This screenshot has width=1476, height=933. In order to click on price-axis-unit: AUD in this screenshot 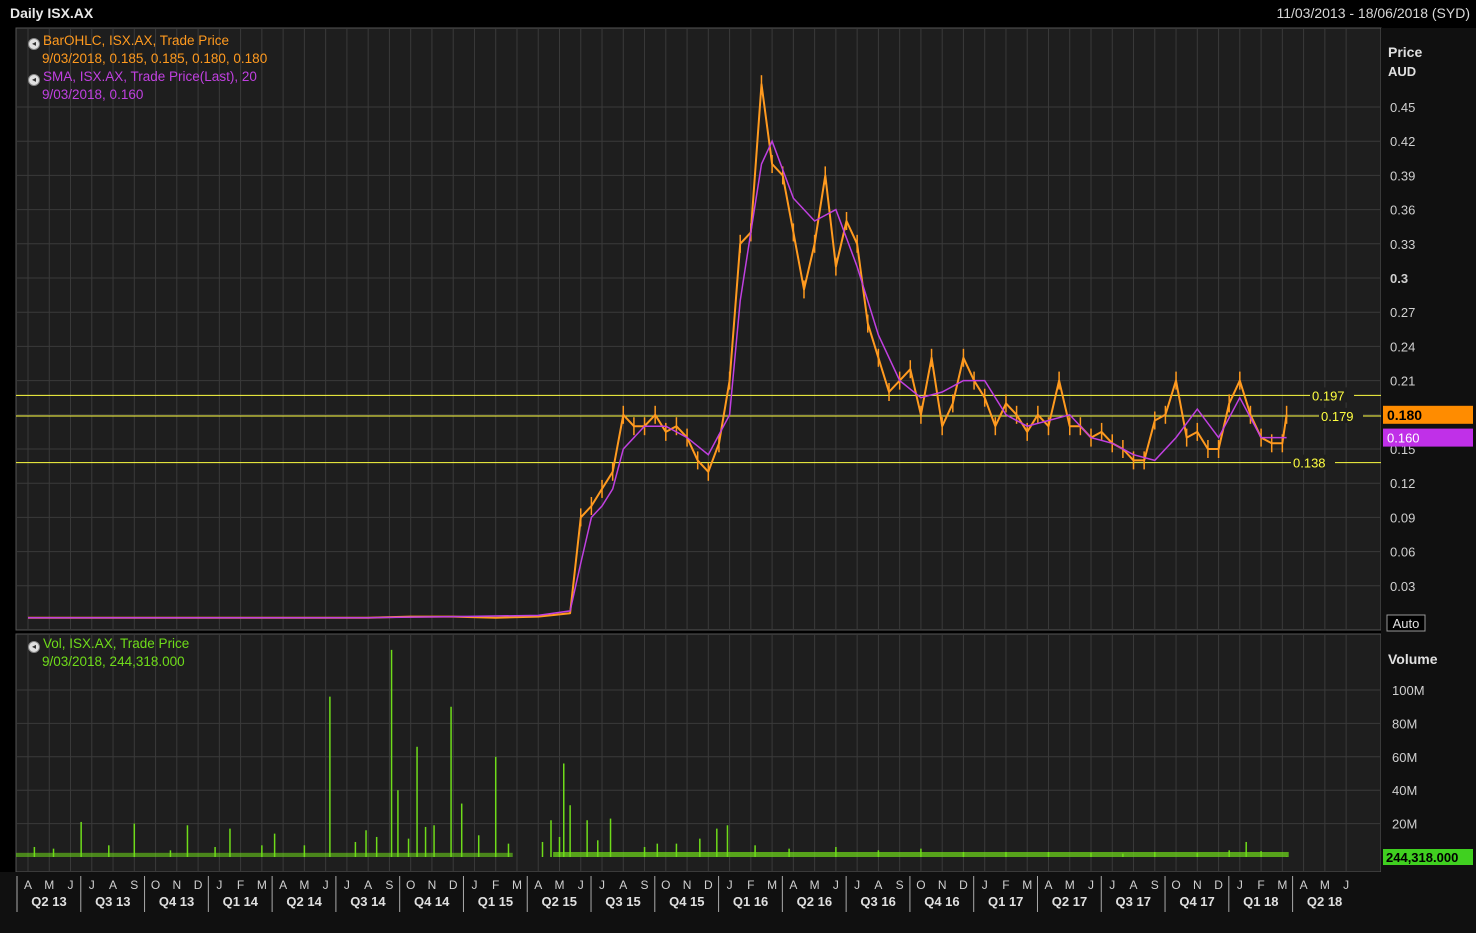, I will do `click(1402, 71)`.